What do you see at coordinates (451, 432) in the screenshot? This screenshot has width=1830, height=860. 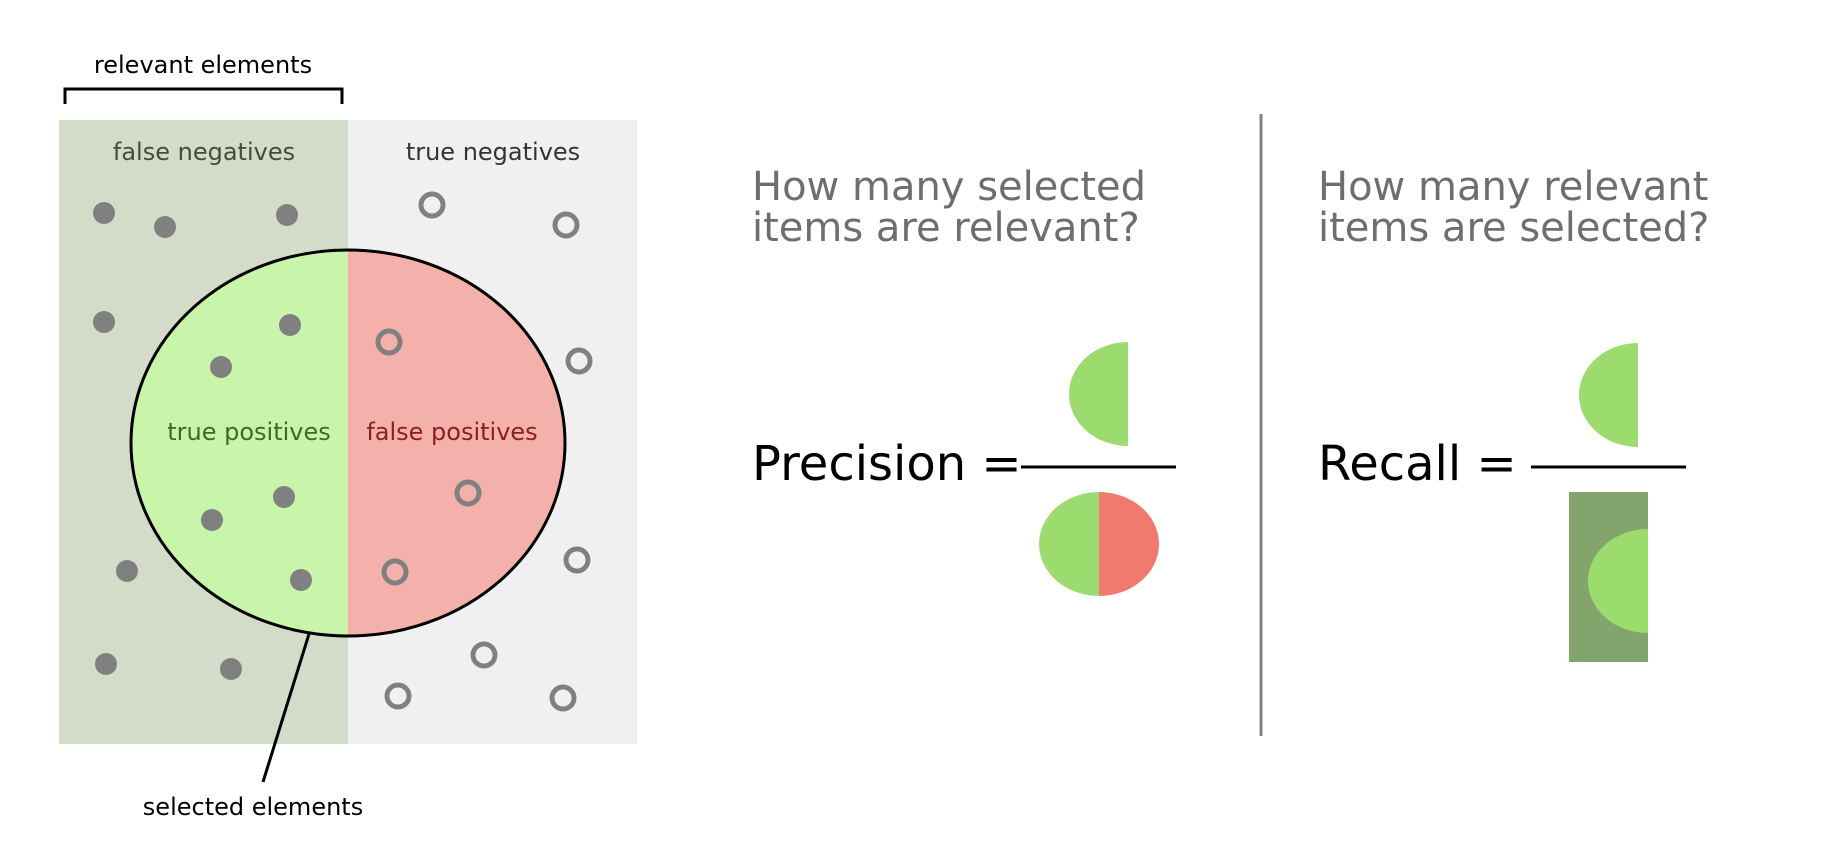 I see `false-positives-label: false positives` at bounding box center [451, 432].